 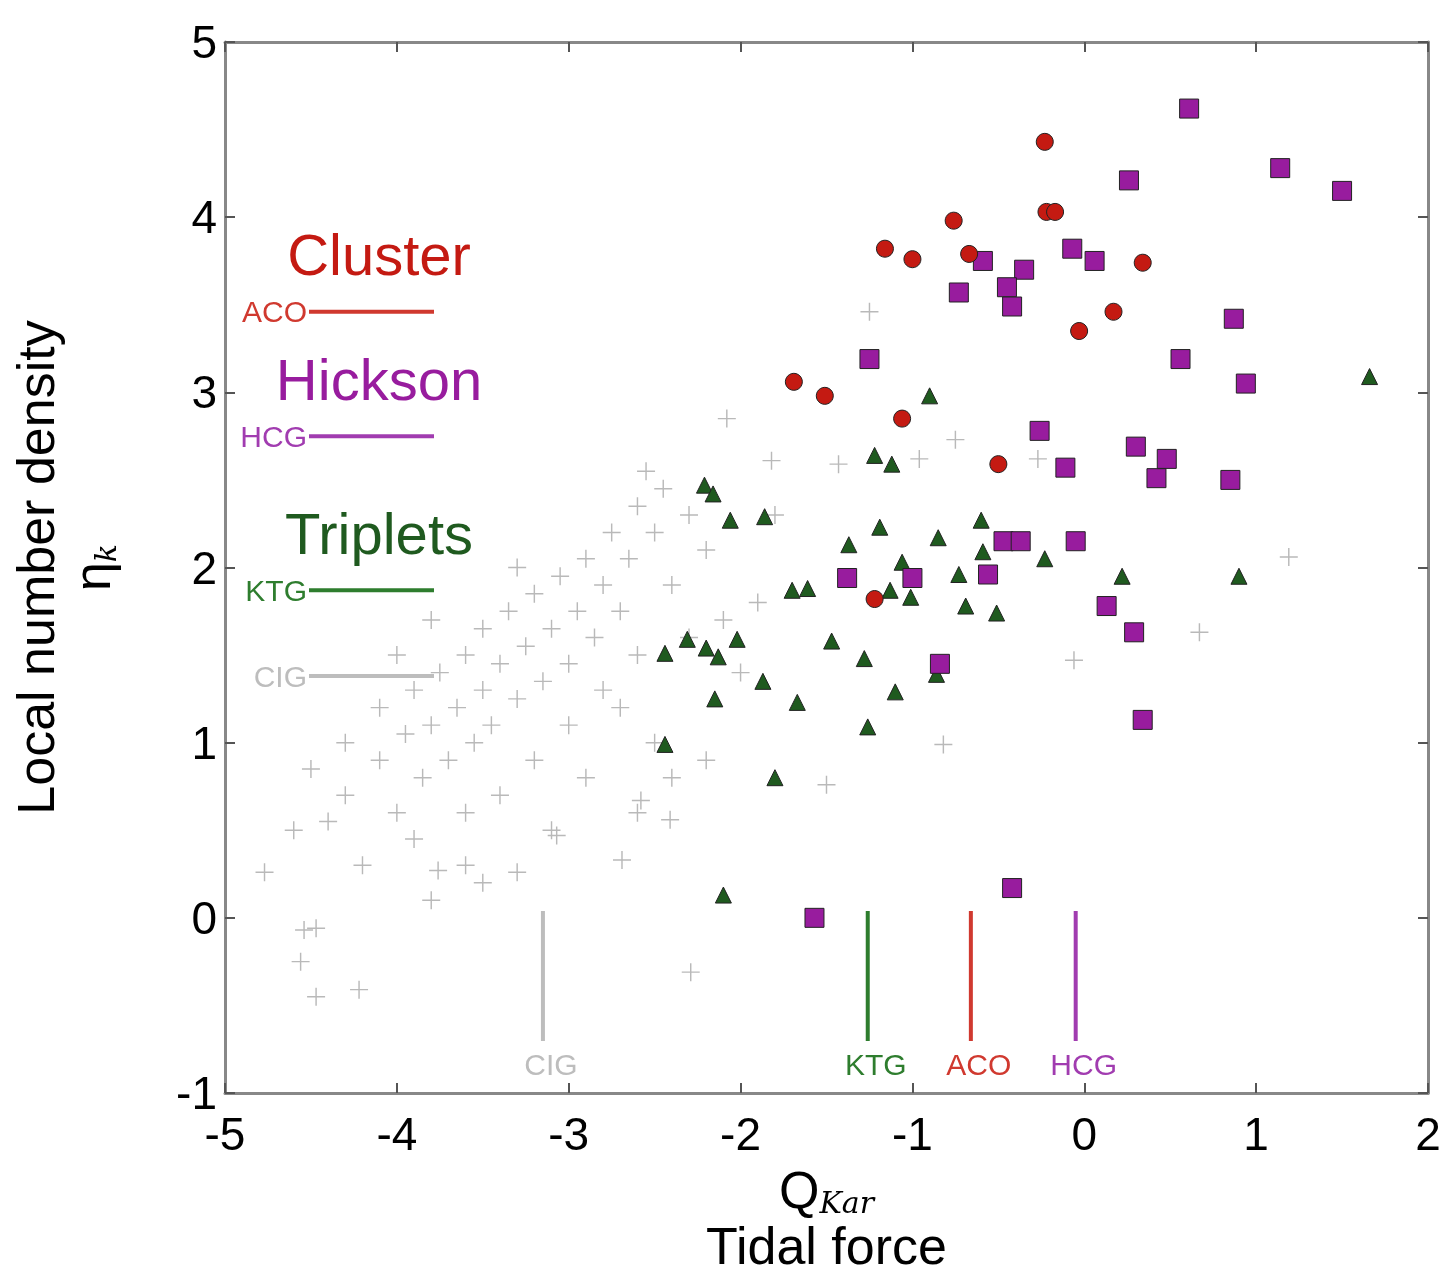 I want to click on x-tick-label: 2, so click(x=1428, y=1134).